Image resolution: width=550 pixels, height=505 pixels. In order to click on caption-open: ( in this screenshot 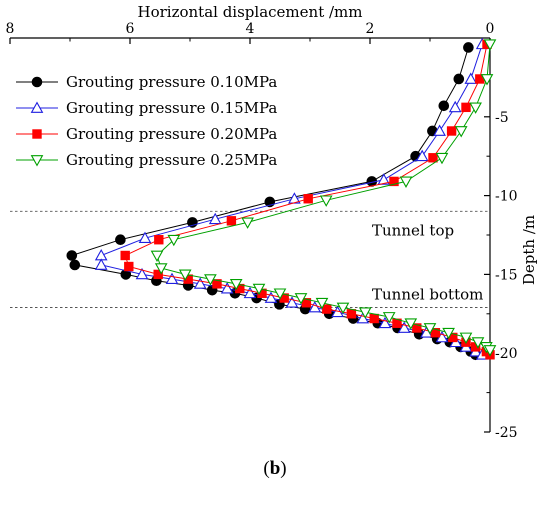, I will do `click(266, 468)`.